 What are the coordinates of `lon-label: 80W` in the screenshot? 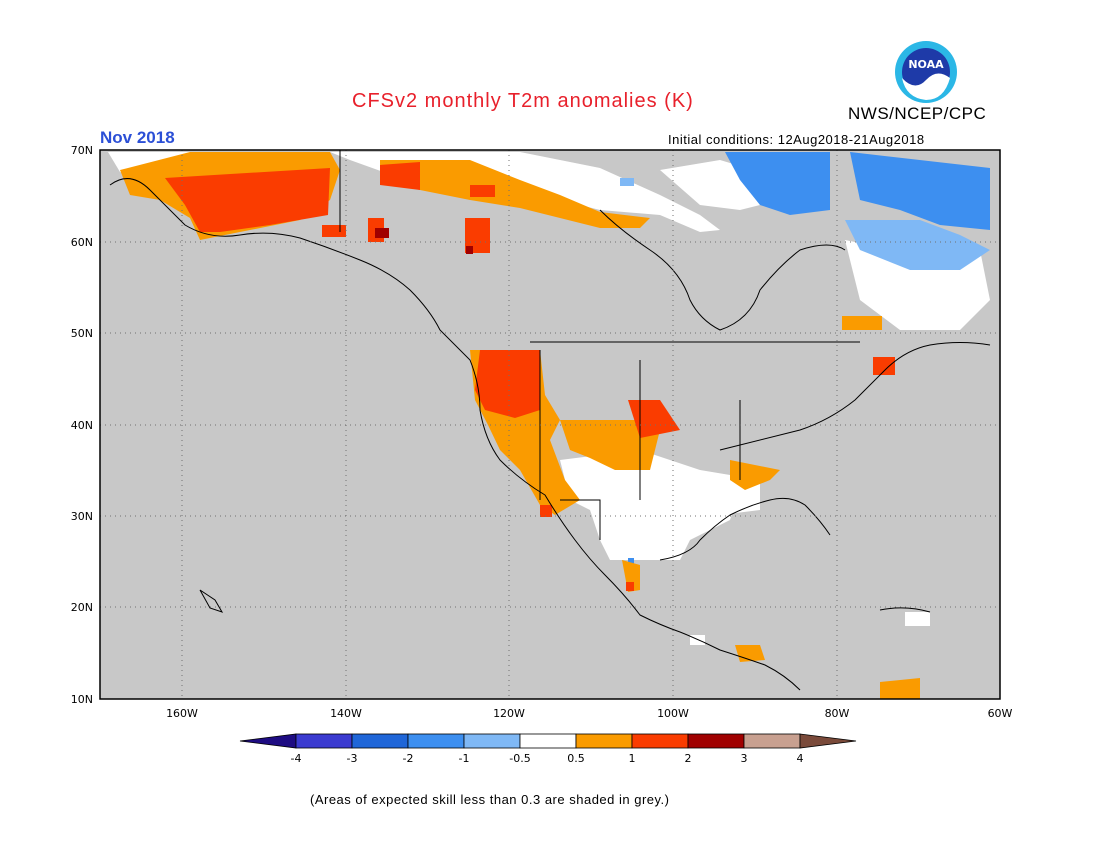 It's located at (837, 713).